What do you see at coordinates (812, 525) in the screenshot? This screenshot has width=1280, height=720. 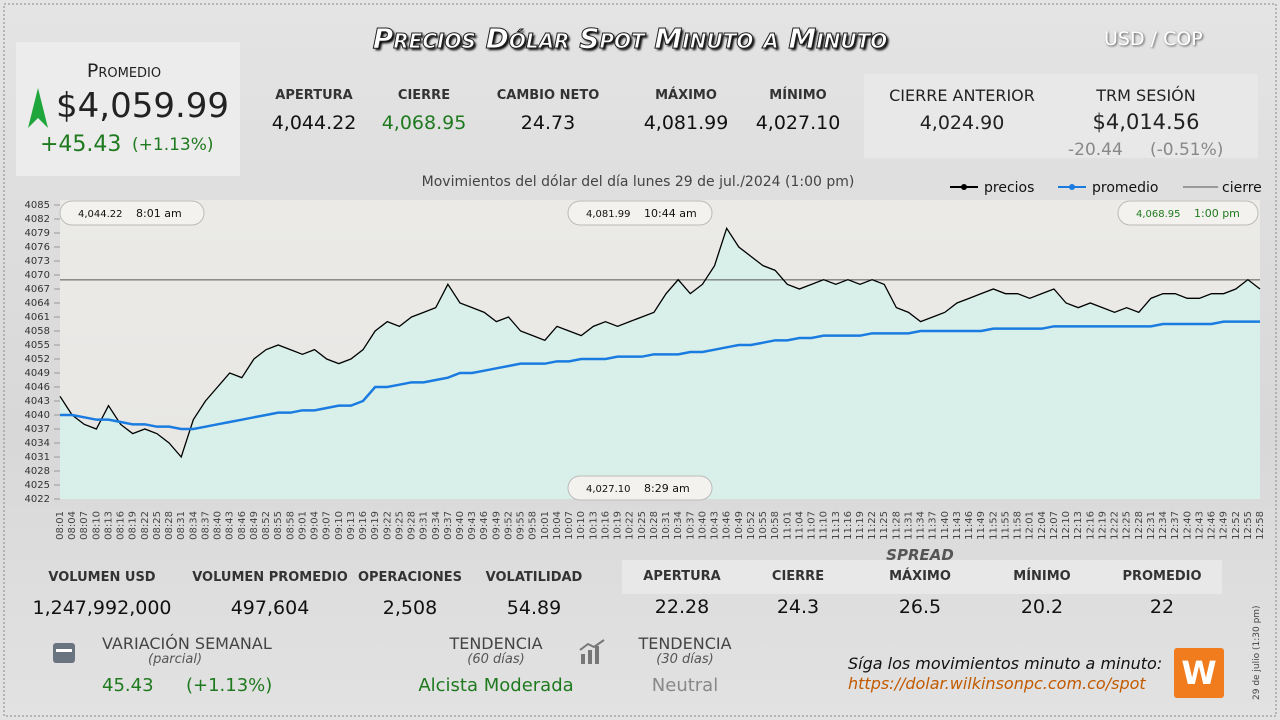 I see `x-tick-label: 11:07` at bounding box center [812, 525].